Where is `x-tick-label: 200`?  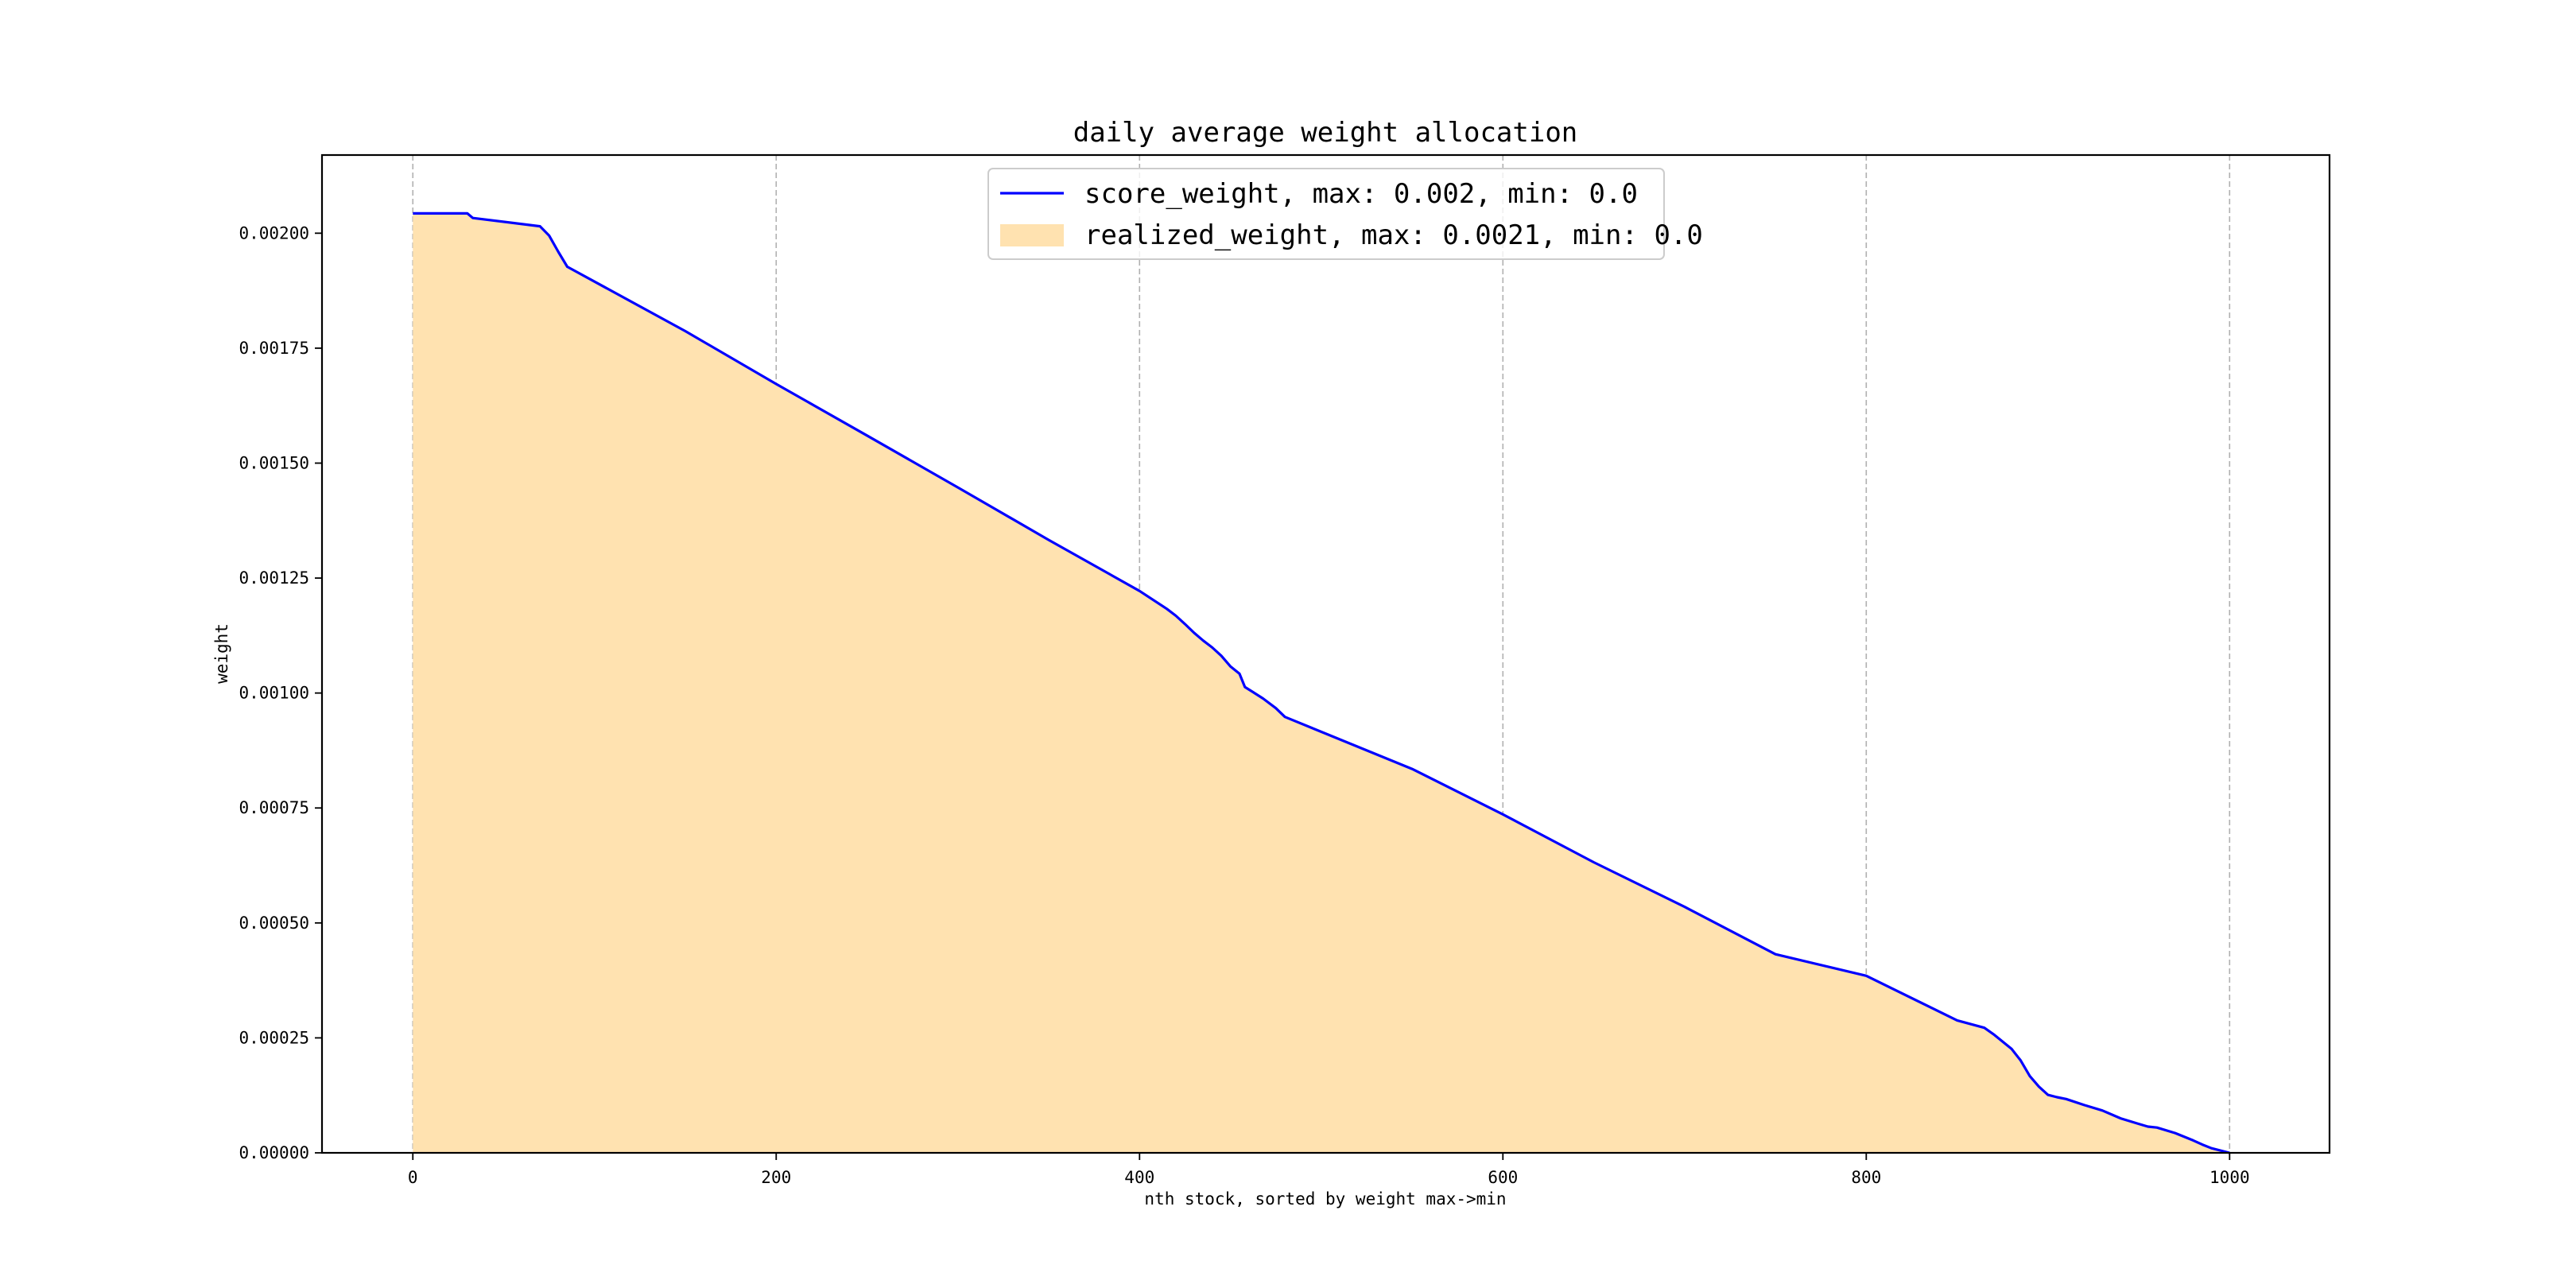
x-tick-label: 200 is located at coordinates (776, 1177).